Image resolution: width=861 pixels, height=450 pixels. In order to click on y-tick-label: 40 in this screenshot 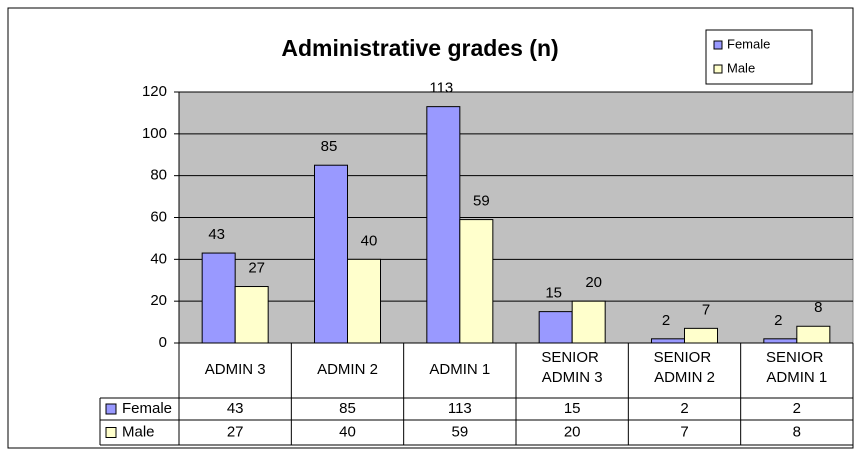, I will do `click(158, 258)`.